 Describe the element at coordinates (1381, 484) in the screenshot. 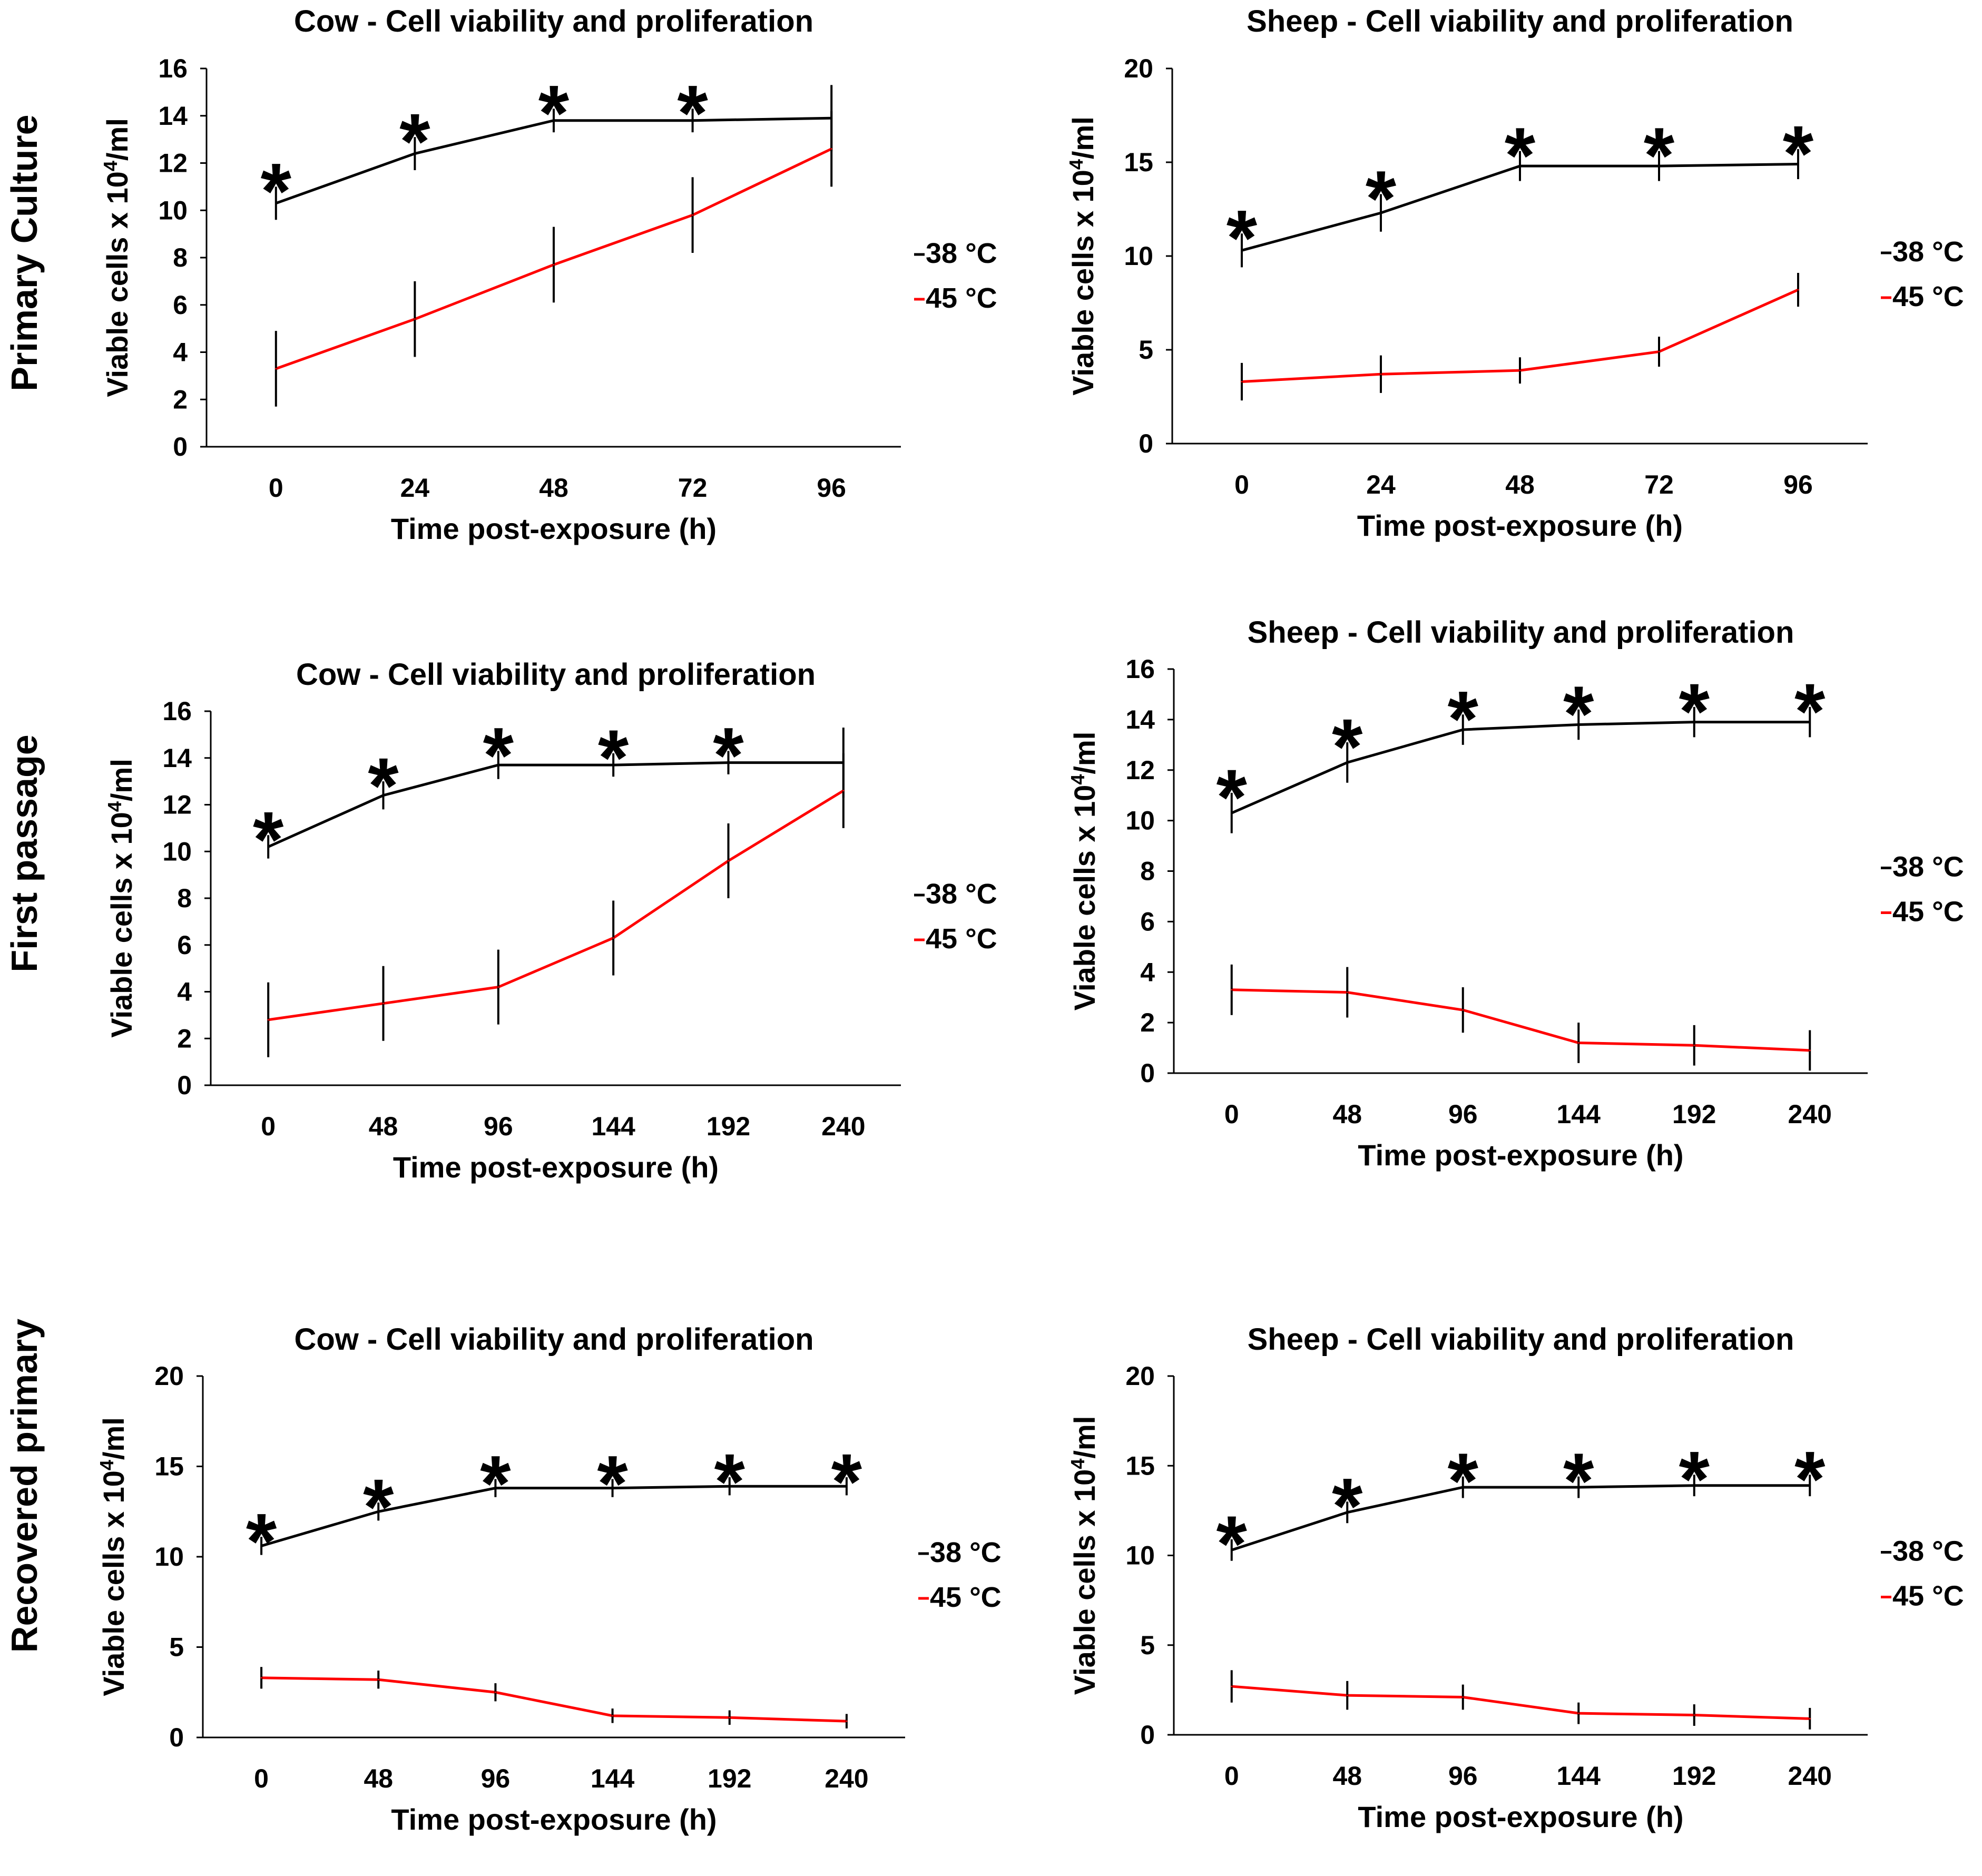

I see `x-tick-label: 24` at that location.